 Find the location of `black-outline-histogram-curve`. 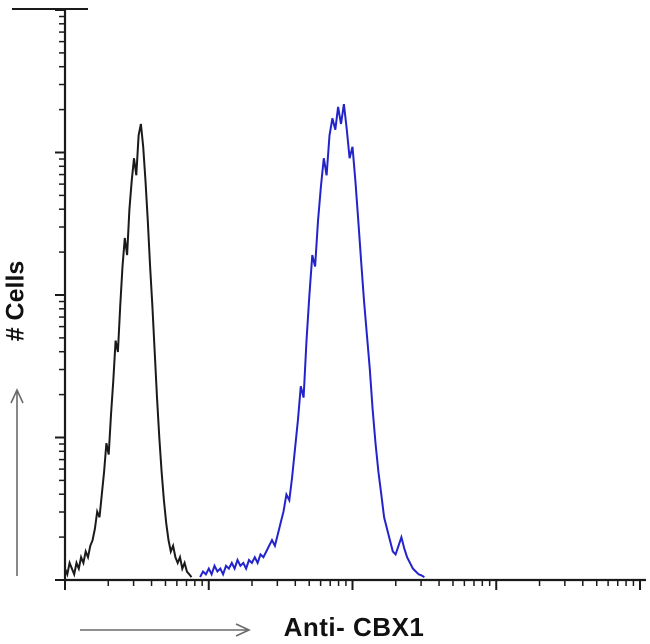

black-outline-histogram-curve is located at coordinates (128, 350).